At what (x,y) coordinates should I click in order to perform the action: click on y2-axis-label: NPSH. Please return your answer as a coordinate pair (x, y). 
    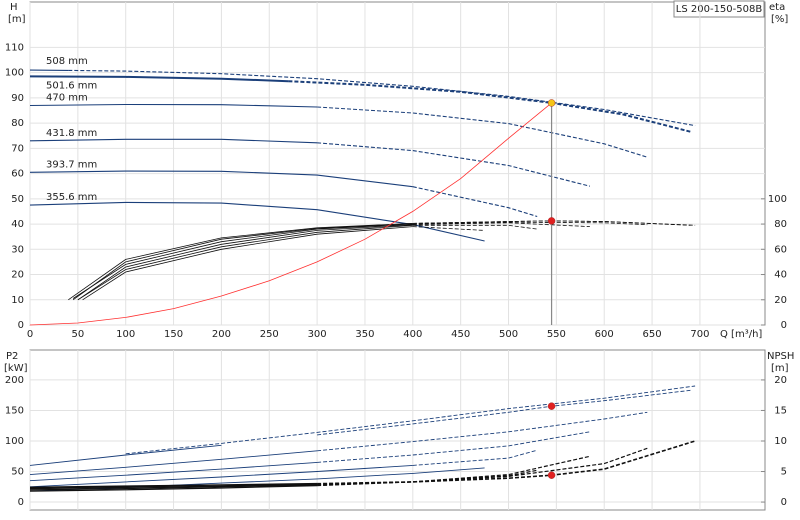
    Looking at the image, I should click on (780, 356).